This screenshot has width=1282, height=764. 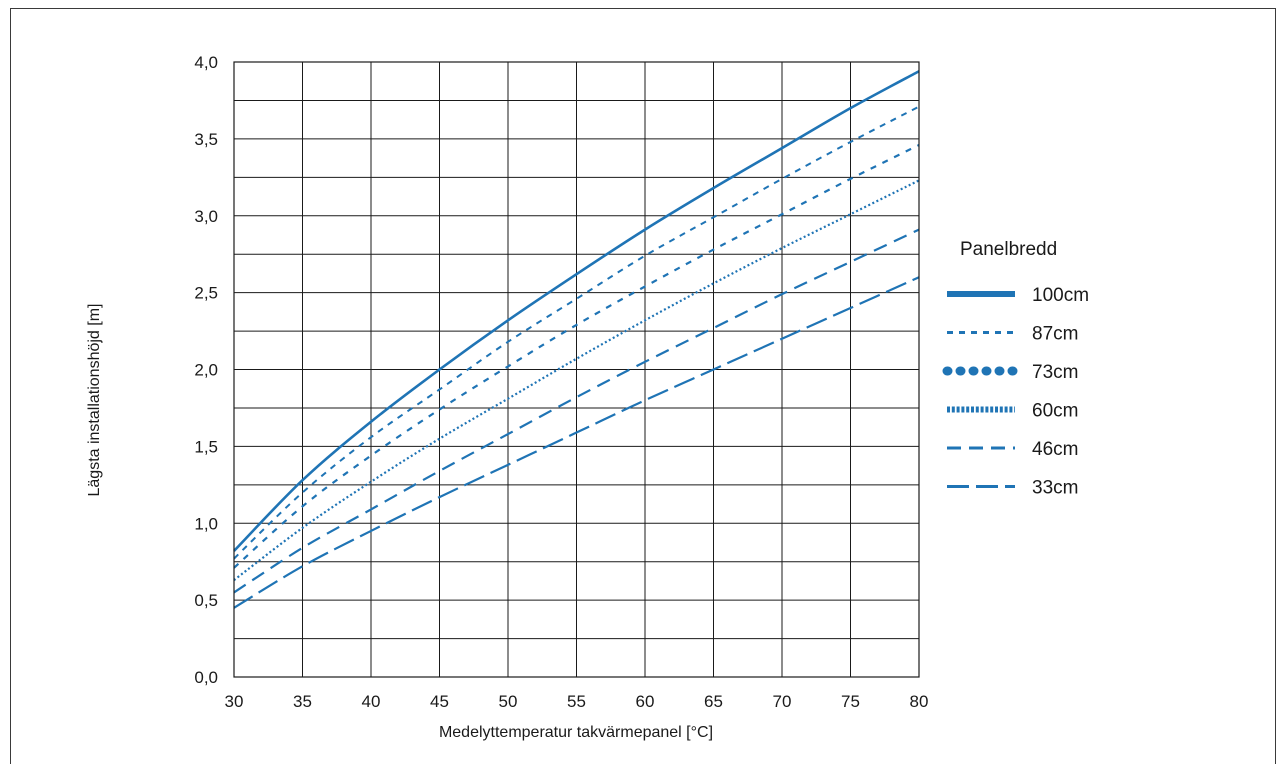 I want to click on legend-label-73cm: 73cm, so click(x=1055, y=372).